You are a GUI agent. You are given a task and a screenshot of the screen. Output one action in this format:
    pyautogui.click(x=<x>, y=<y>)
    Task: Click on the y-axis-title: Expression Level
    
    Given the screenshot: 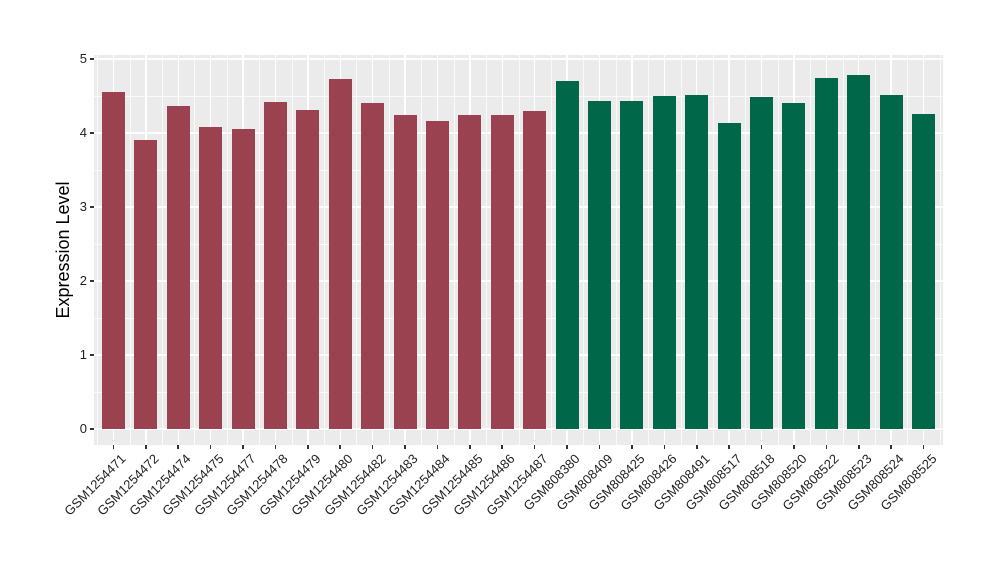 What is the action you would take?
    pyautogui.click(x=63, y=250)
    